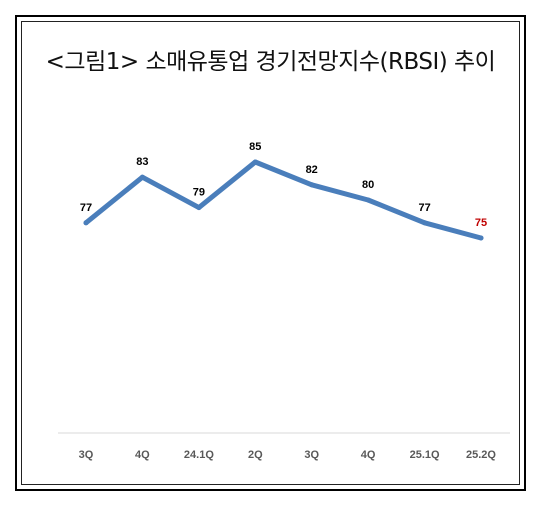 The height and width of the screenshot is (512, 545). I want to click on data-label-layer: 77 83 79 85 82 80 77 75, so click(283, 185).